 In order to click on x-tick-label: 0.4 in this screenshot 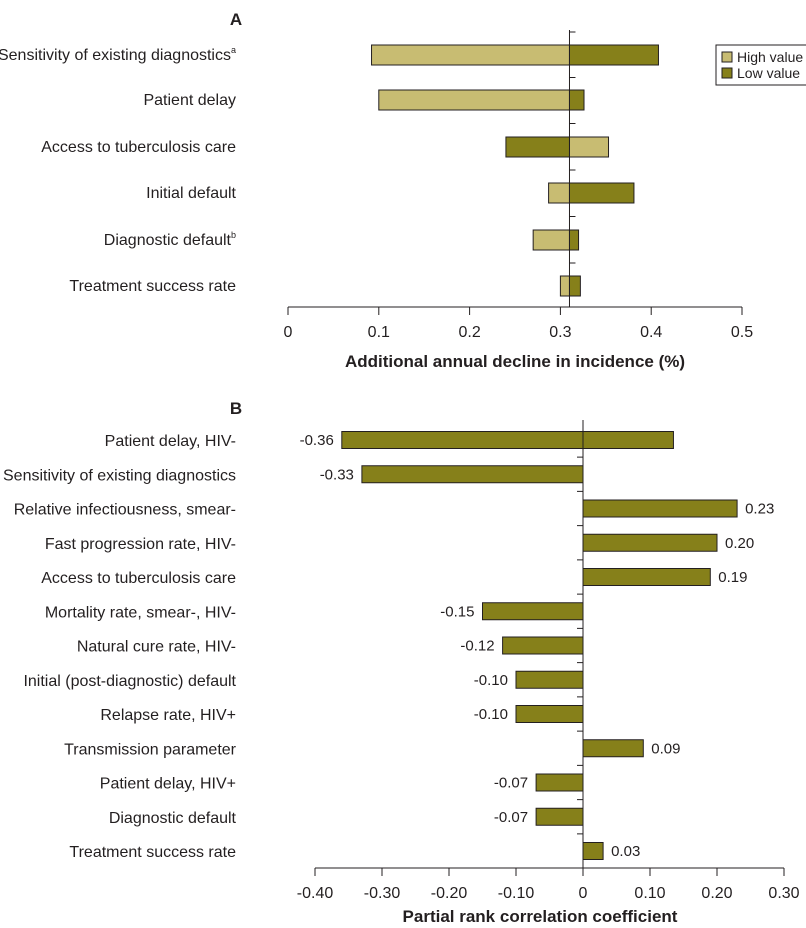, I will do `click(651, 332)`.